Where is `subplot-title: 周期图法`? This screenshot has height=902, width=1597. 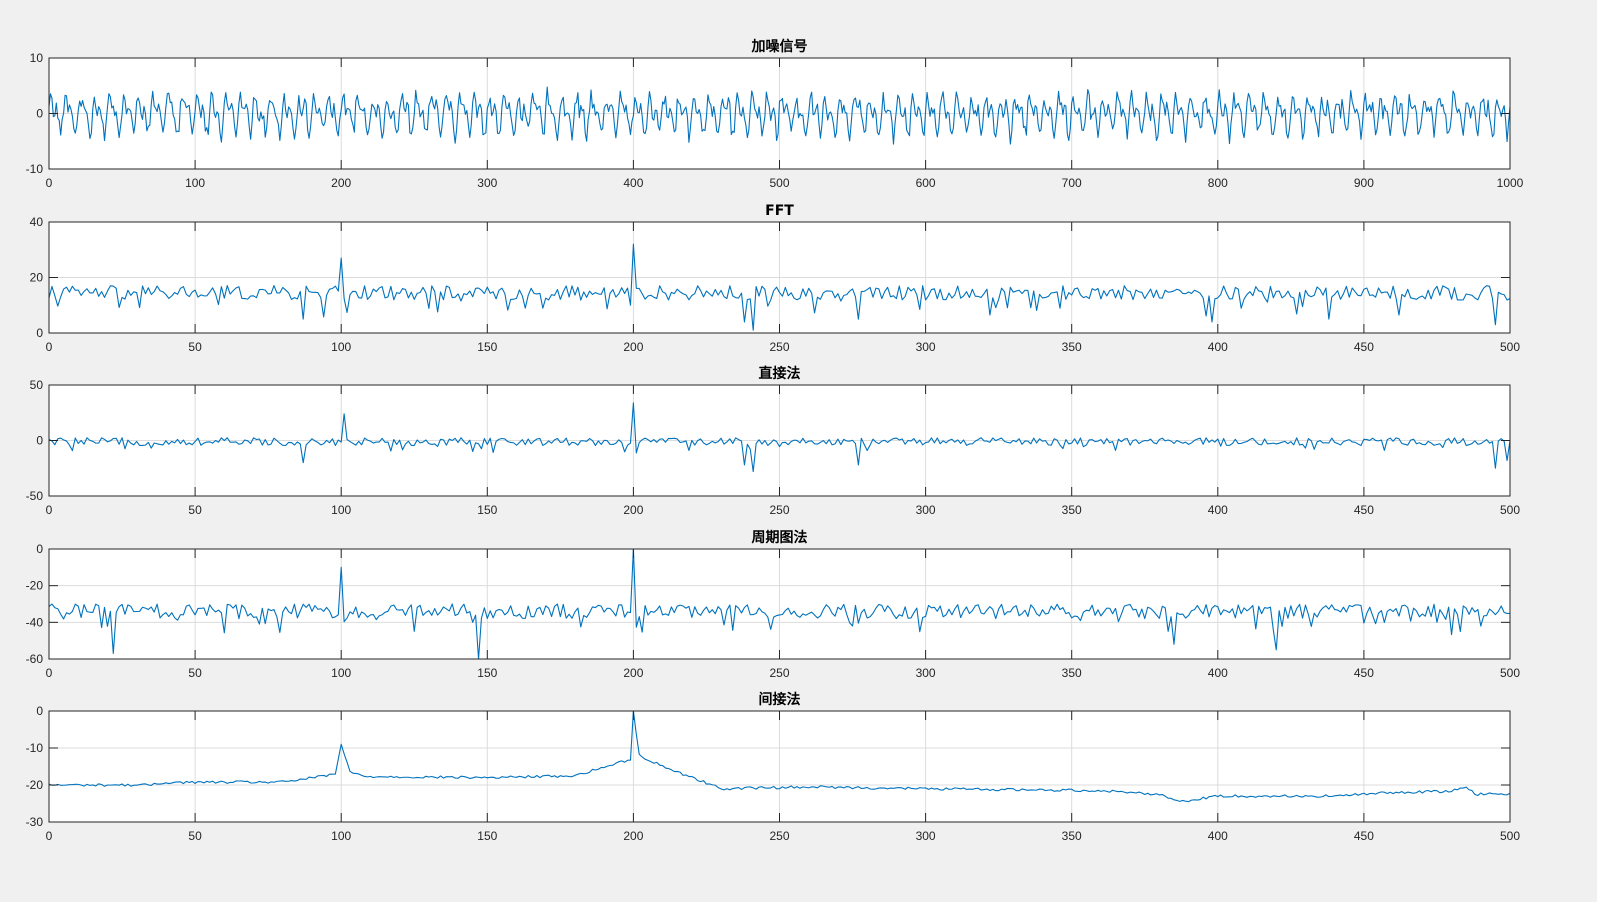 subplot-title: 周期图法 is located at coordinates (780, 537).